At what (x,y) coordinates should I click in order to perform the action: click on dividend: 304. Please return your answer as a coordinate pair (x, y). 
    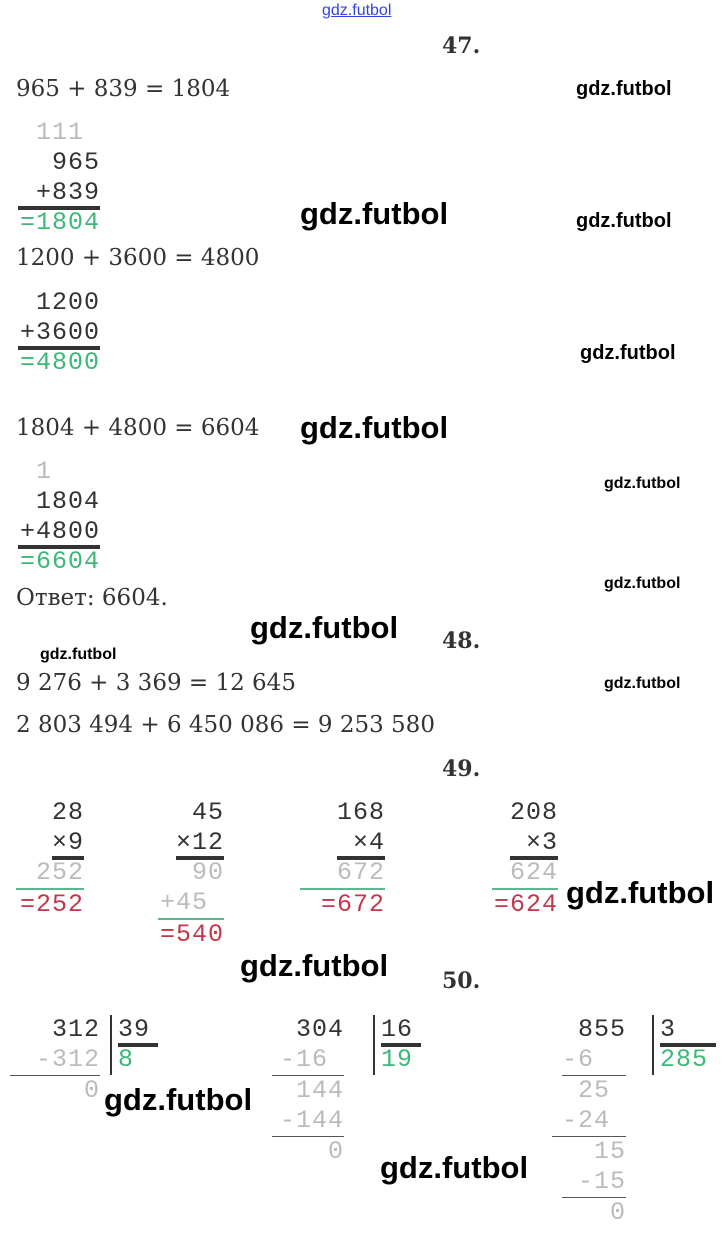
    Looking at the image, I should click on (319, 1029).